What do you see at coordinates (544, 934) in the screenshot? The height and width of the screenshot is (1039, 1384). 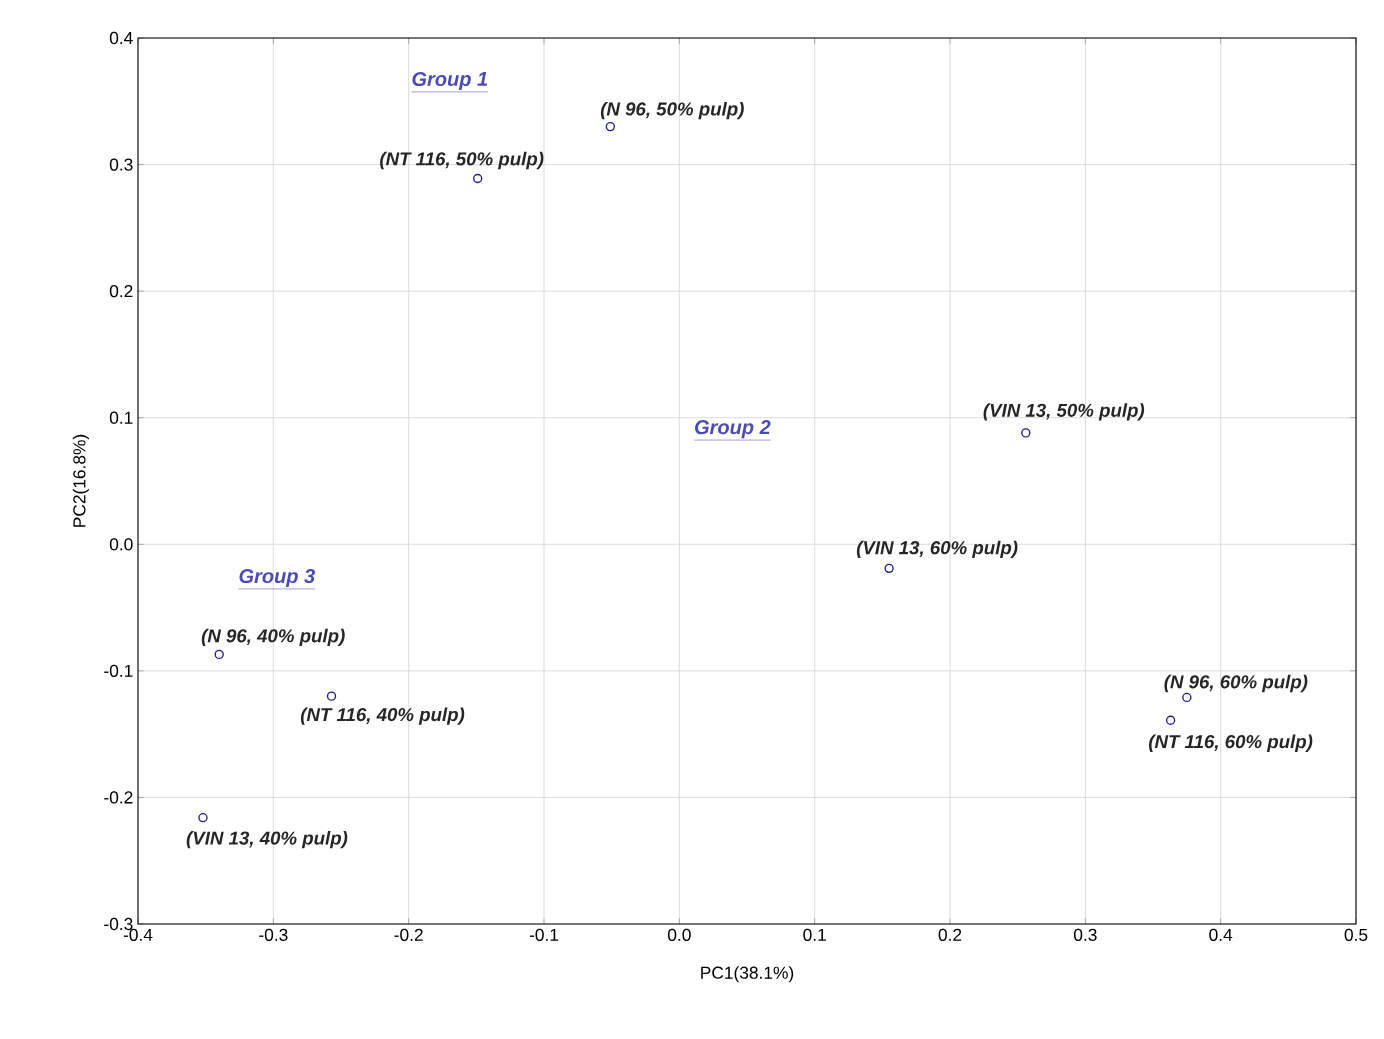 I see `x-tick-label: -0.1` at bounding box center [544, 934].